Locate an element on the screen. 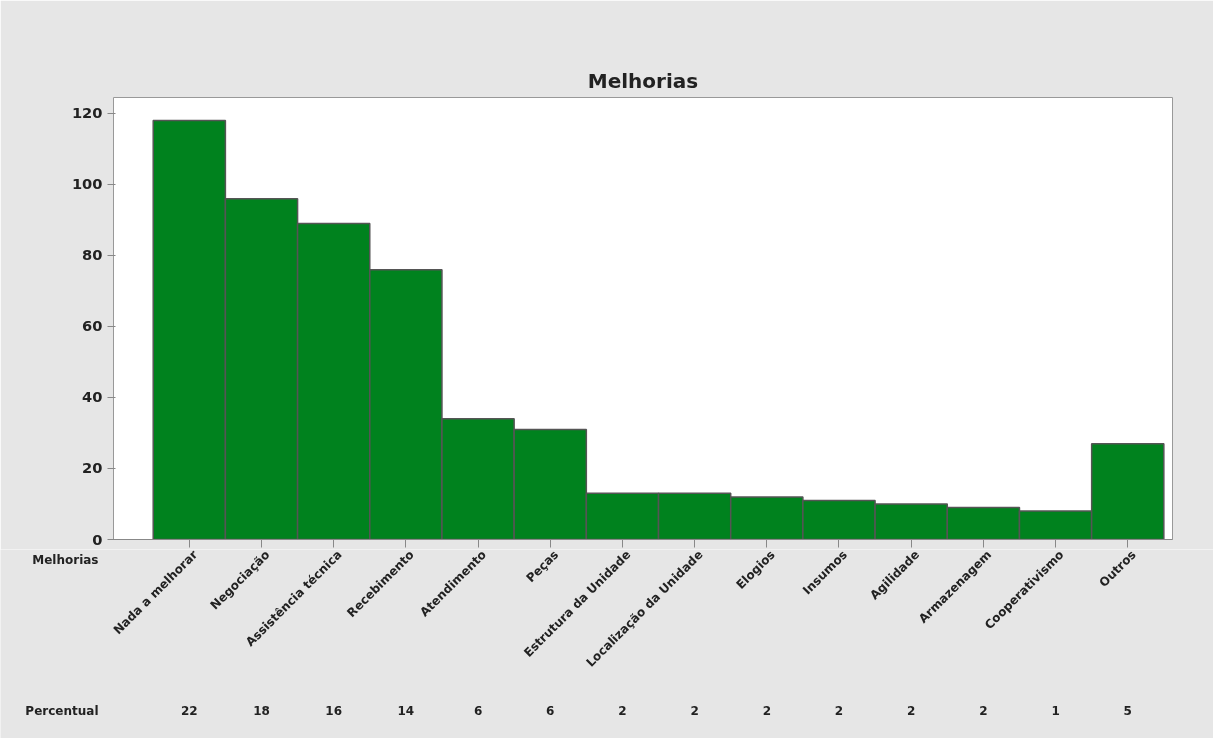 Image resolution: width=1213 pixels, height=738 pixels. y-tick-label: 20 is located at coordinates (92, 468).